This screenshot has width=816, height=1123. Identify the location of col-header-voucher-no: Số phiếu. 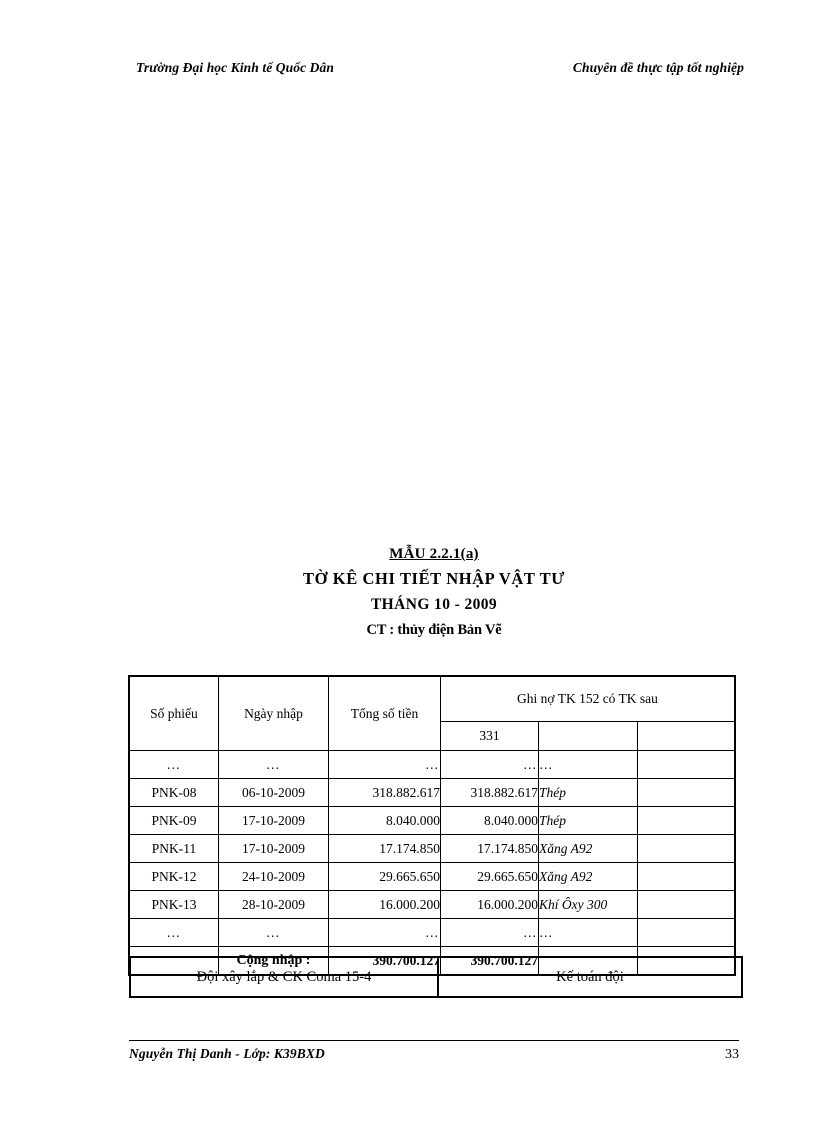
(174, 713).